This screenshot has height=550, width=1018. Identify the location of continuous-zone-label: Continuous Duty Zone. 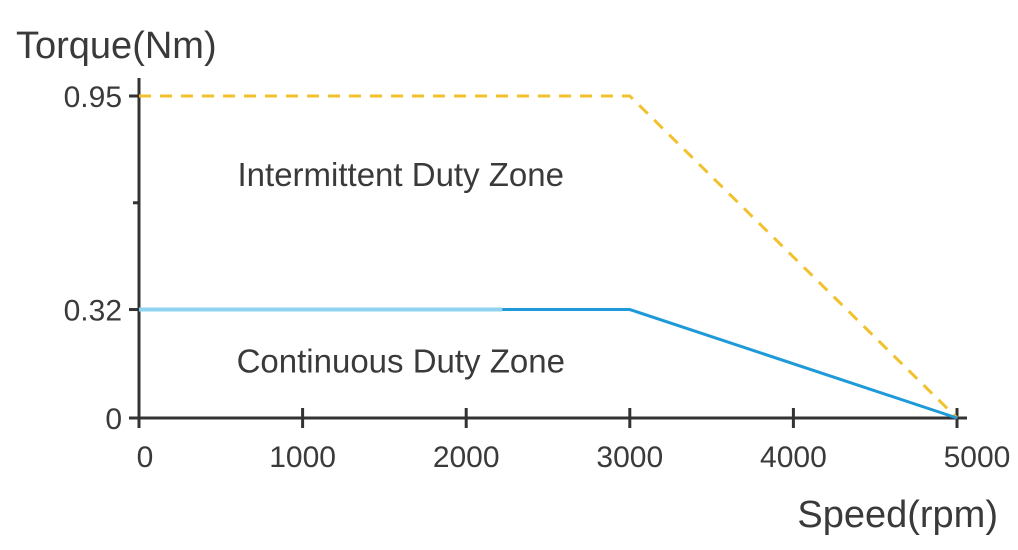
(401, 360).